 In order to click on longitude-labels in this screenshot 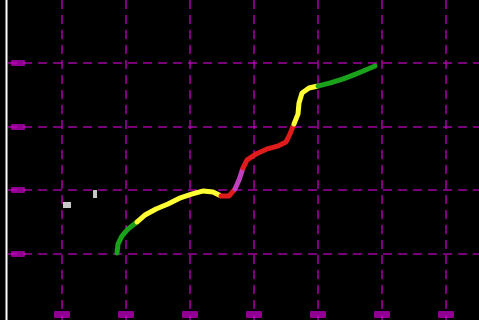, I will do `click(254, 314)`.